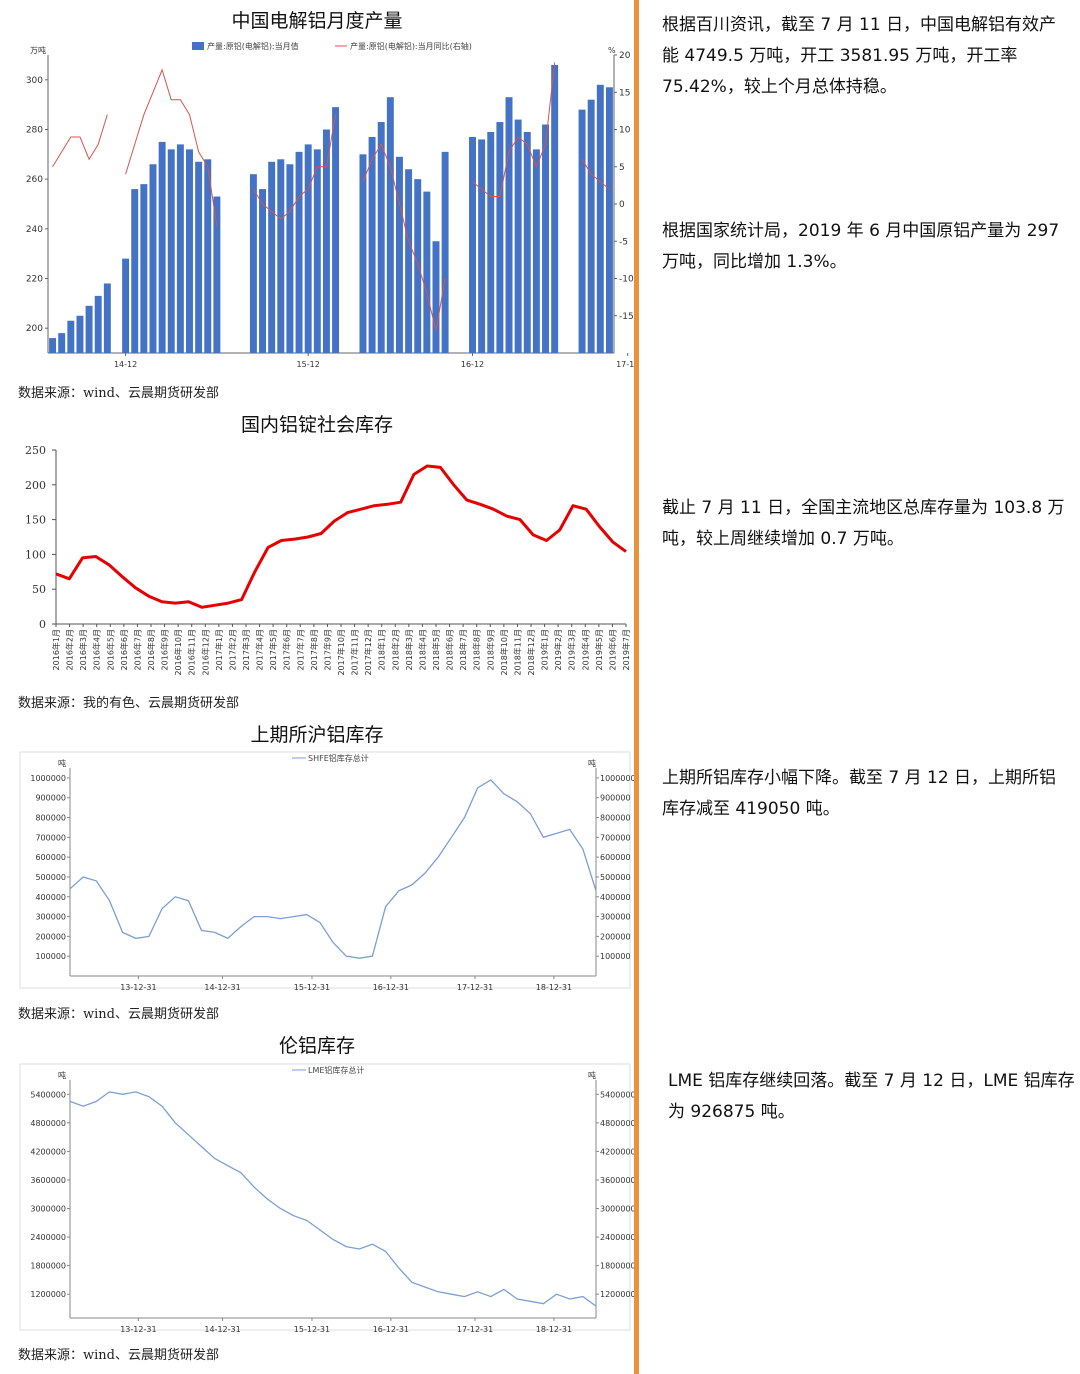 This screenshot has width=1080, height=1374. Describe the element at coordinates (35, 554) in the screenshot. I see `y-tick-label: 100` at that location.